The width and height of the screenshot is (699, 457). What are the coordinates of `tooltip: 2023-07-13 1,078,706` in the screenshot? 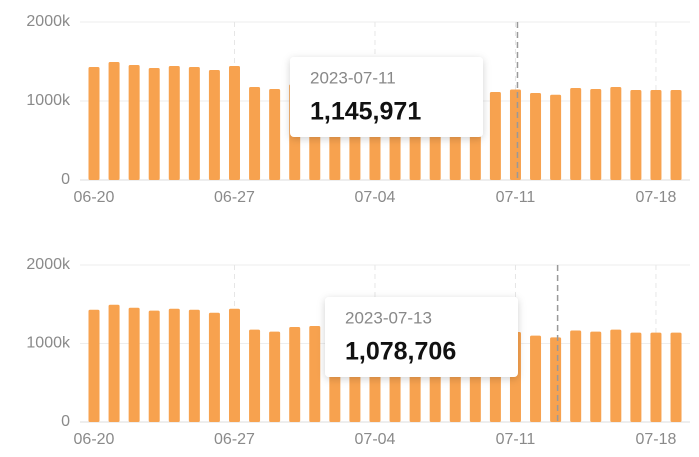 It's located at (421, 337).